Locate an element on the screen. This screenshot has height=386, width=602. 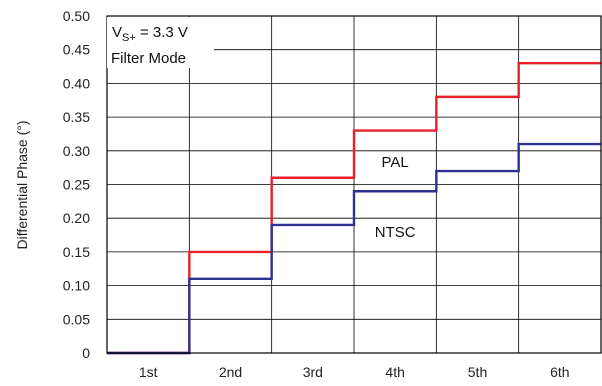
x-tick-label: 1st is located at coordinates (148, 372).